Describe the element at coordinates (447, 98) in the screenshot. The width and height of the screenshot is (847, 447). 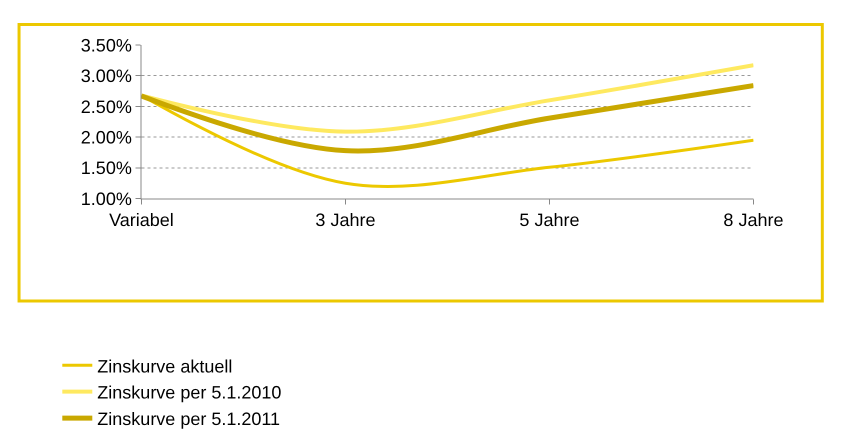
I see `line-series` at that location.